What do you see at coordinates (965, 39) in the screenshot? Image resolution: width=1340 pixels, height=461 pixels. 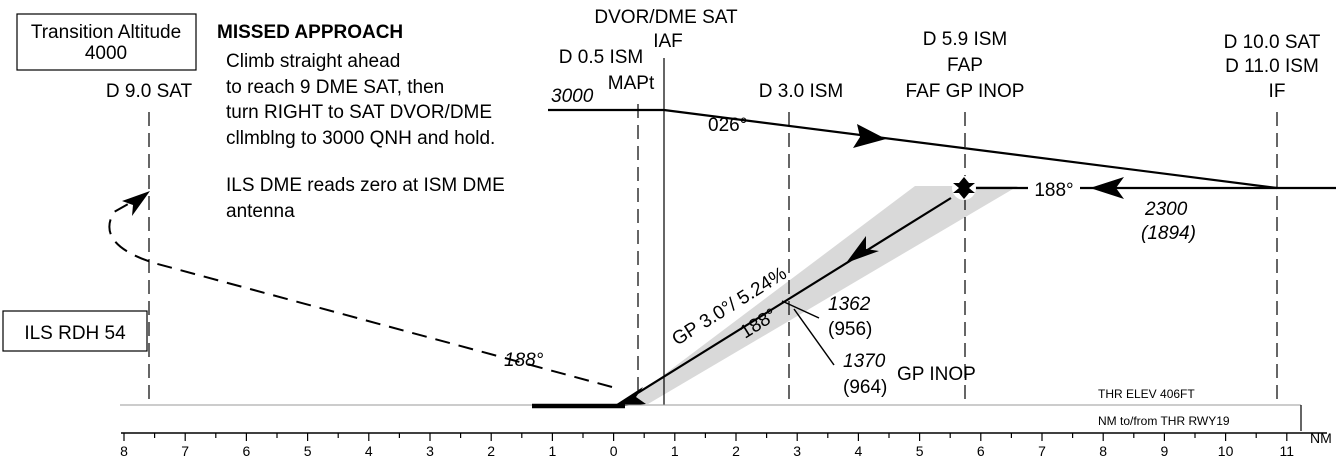 I see `fix-fap-distance: D 5.9 ISM` at bounding box center [965, 39].